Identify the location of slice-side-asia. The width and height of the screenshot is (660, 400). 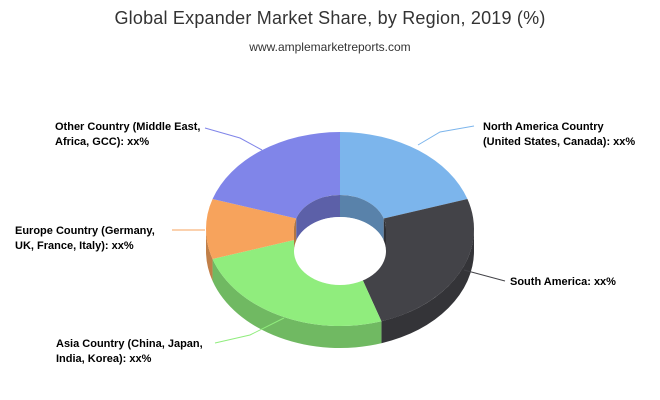
(297, 303).